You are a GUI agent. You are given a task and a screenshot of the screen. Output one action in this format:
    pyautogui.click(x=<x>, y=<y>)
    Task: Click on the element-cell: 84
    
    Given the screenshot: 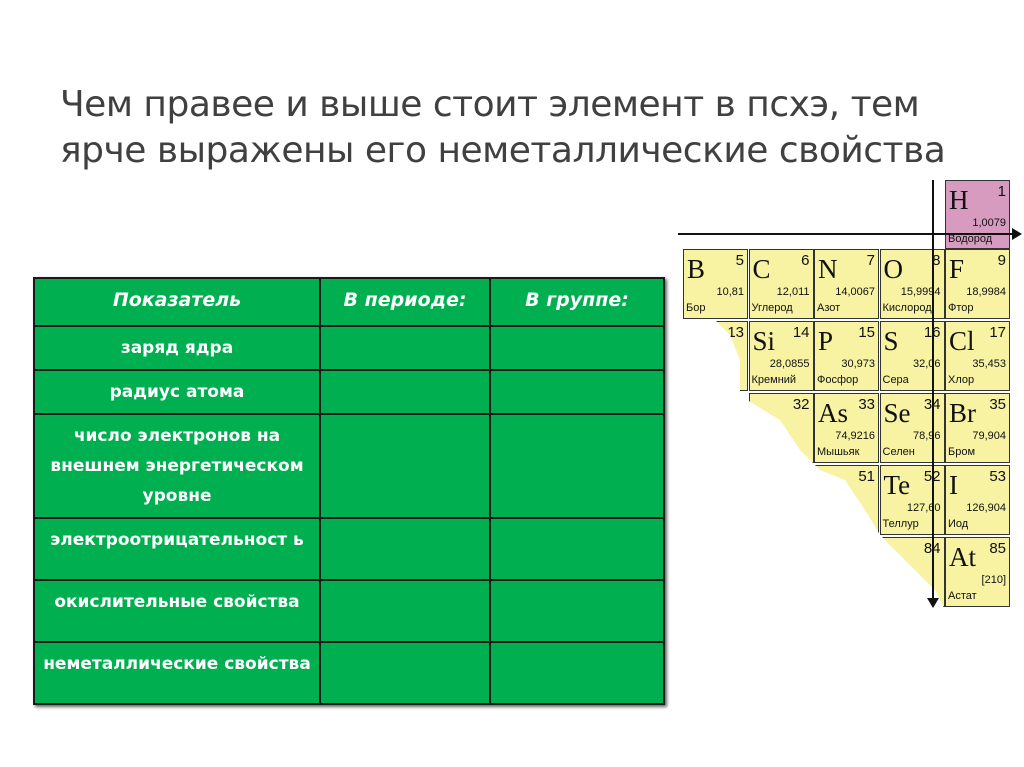 What is the action you would take?
    pyautogui.click(x=912, y=572)
    